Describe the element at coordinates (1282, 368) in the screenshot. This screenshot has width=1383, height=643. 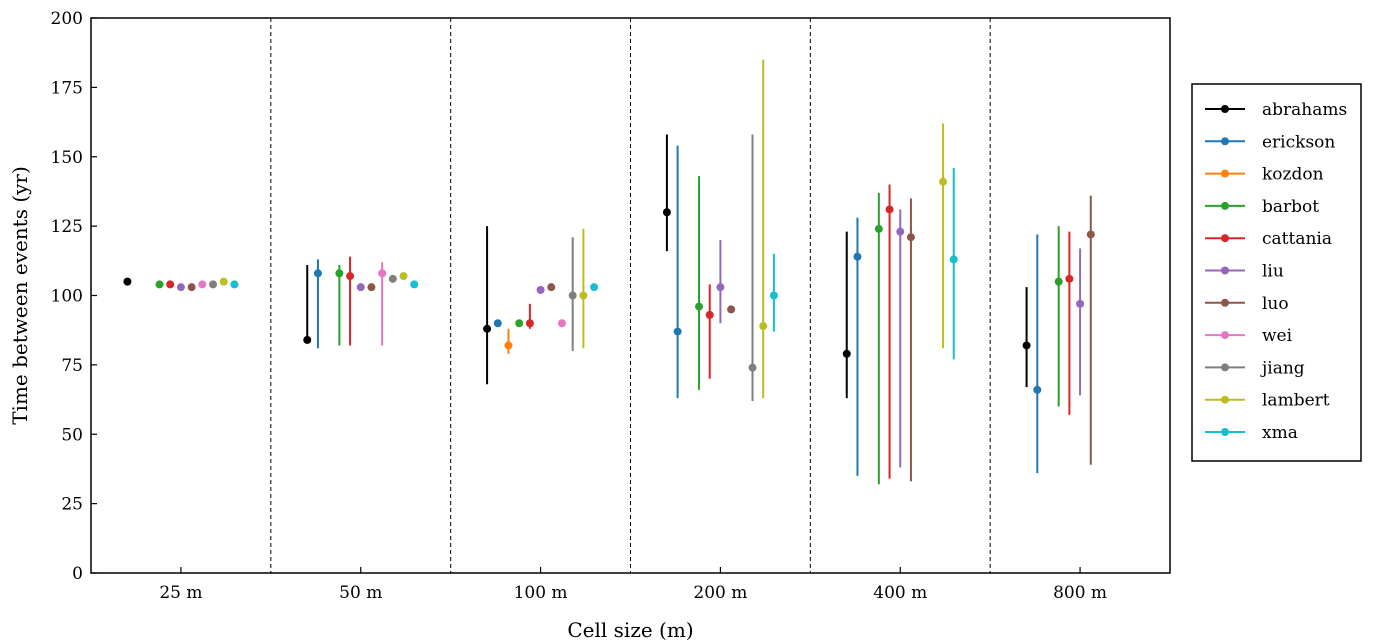
I see `legend-label-jiang: jiang` at that location.